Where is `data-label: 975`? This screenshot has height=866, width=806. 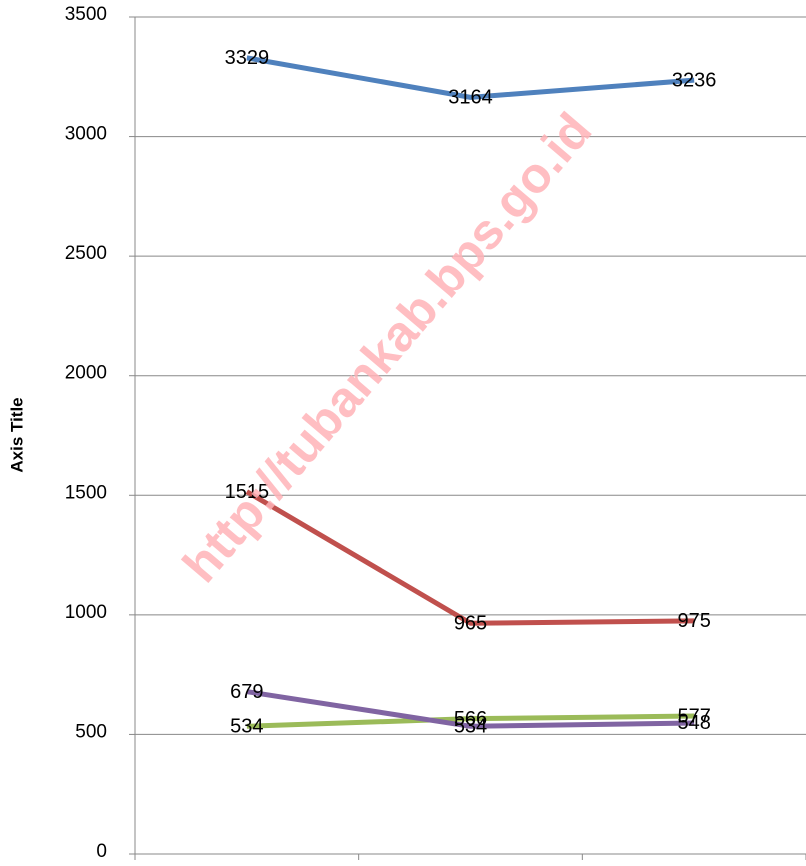
data-label: 975 is located at coordinates (693, 621).